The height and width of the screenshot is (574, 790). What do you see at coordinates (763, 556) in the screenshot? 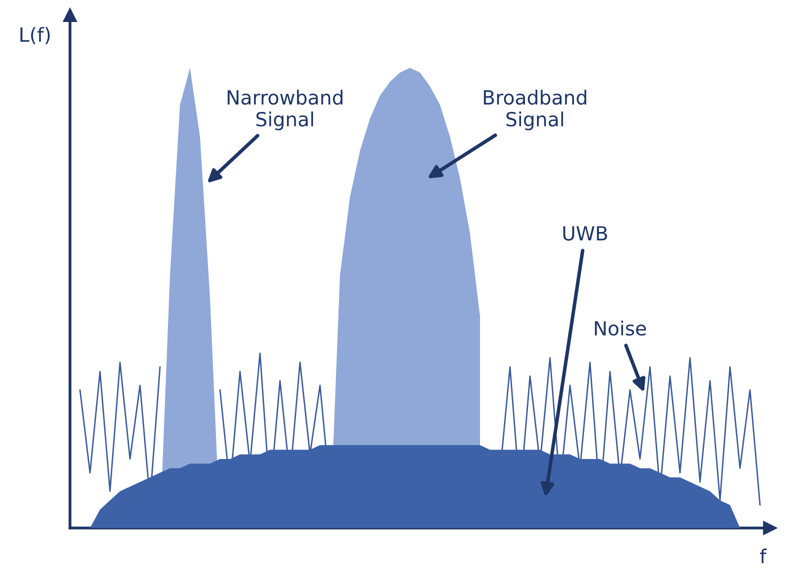
I see `x-axis-title: f` at bounding box center [763, 556].